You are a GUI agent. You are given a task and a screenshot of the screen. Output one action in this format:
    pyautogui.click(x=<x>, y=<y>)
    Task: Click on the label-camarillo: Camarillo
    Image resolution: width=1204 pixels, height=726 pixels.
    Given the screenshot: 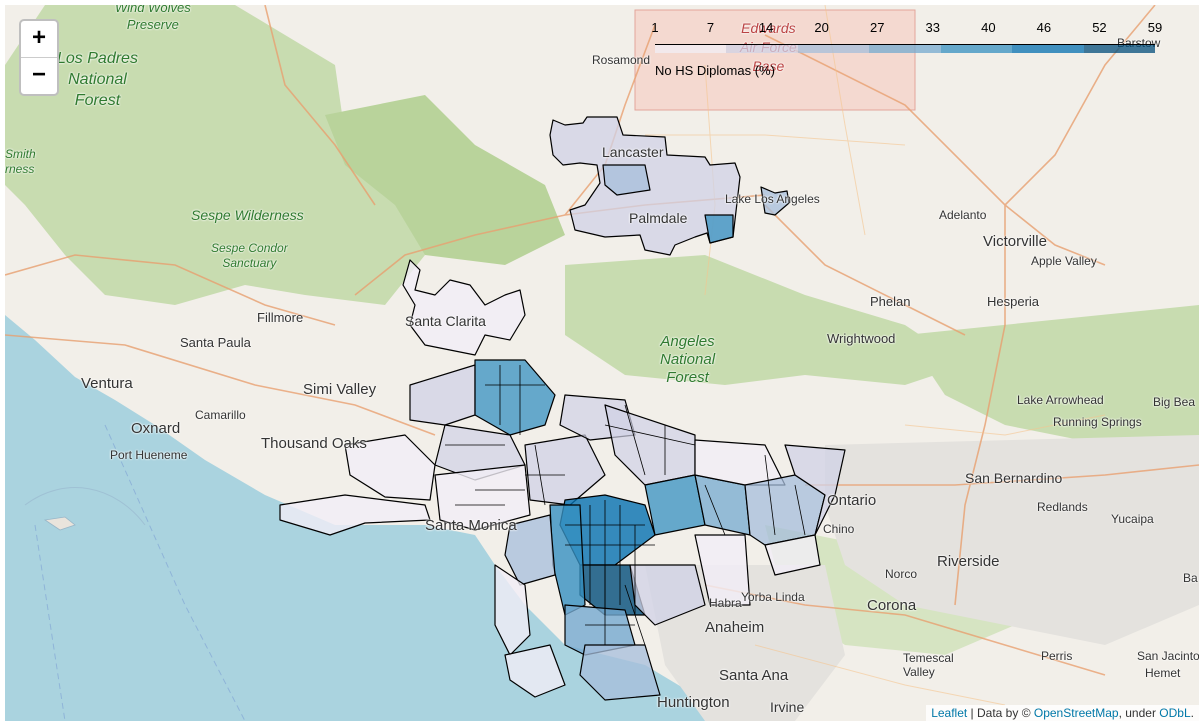 What is the action you would take?
    pyautogui.click(x=220, y=415)
    